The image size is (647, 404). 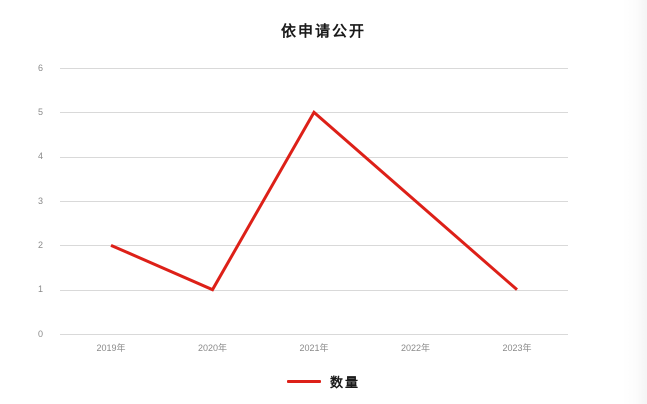 I want to click on y-axis-tick-label: 6, so click(x=40, y=67).